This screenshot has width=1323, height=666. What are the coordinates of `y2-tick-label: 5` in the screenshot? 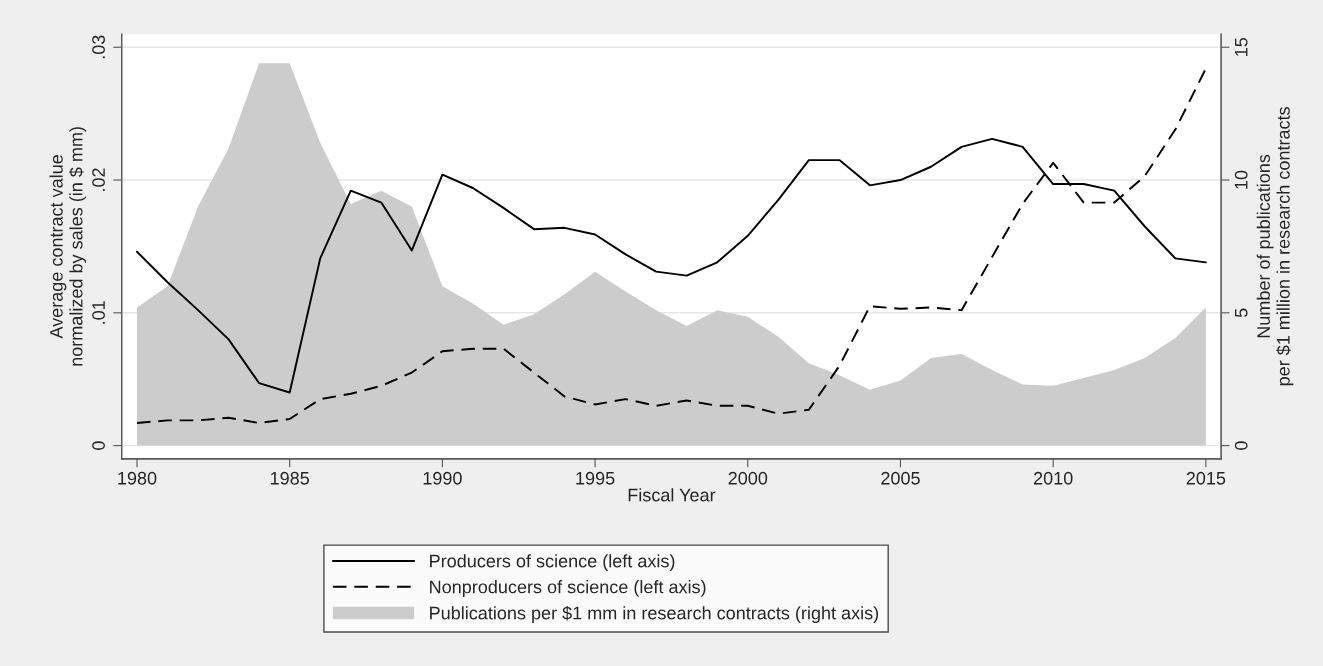 It's located at (1241, 313).